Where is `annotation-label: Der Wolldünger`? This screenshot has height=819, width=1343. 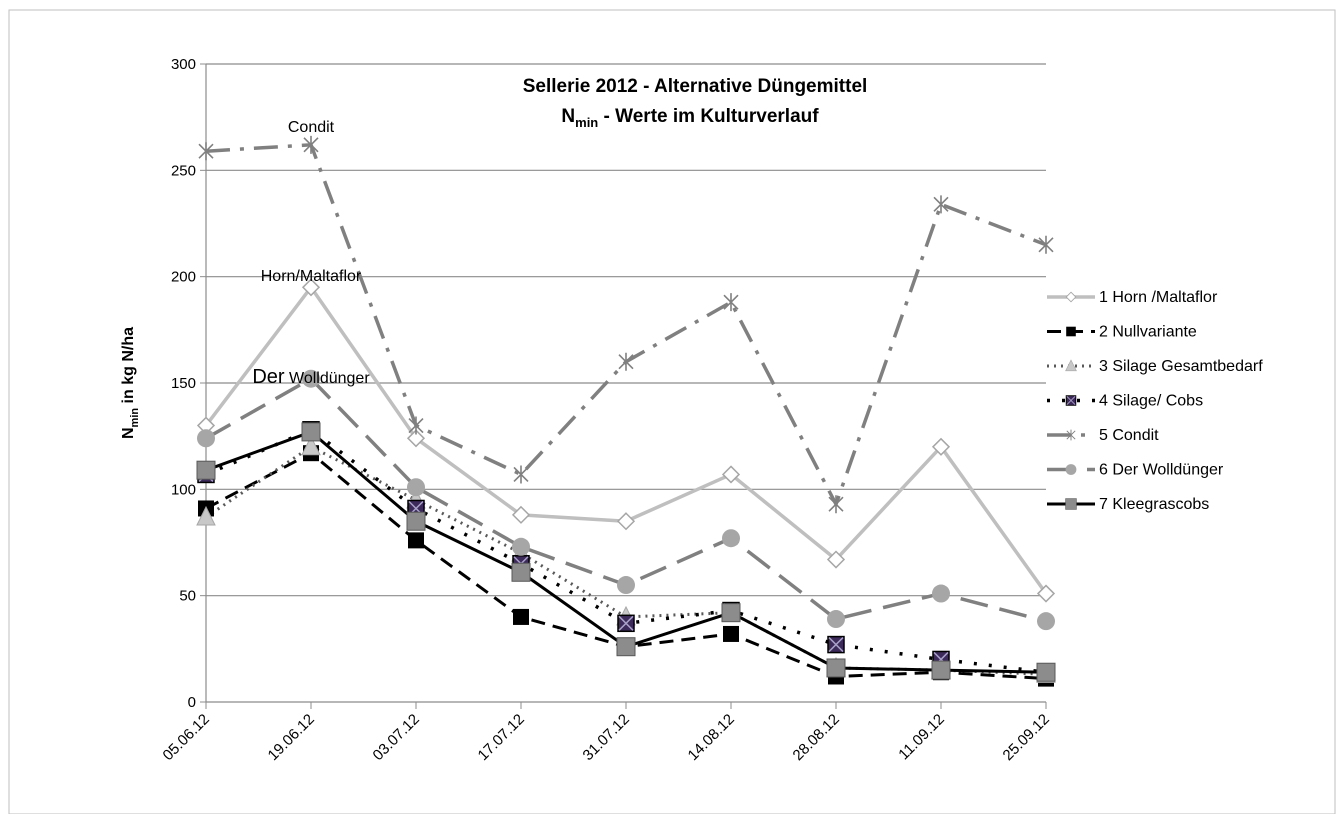
annotation-label: Der Wolldünger is located at coordinates (311, 377).